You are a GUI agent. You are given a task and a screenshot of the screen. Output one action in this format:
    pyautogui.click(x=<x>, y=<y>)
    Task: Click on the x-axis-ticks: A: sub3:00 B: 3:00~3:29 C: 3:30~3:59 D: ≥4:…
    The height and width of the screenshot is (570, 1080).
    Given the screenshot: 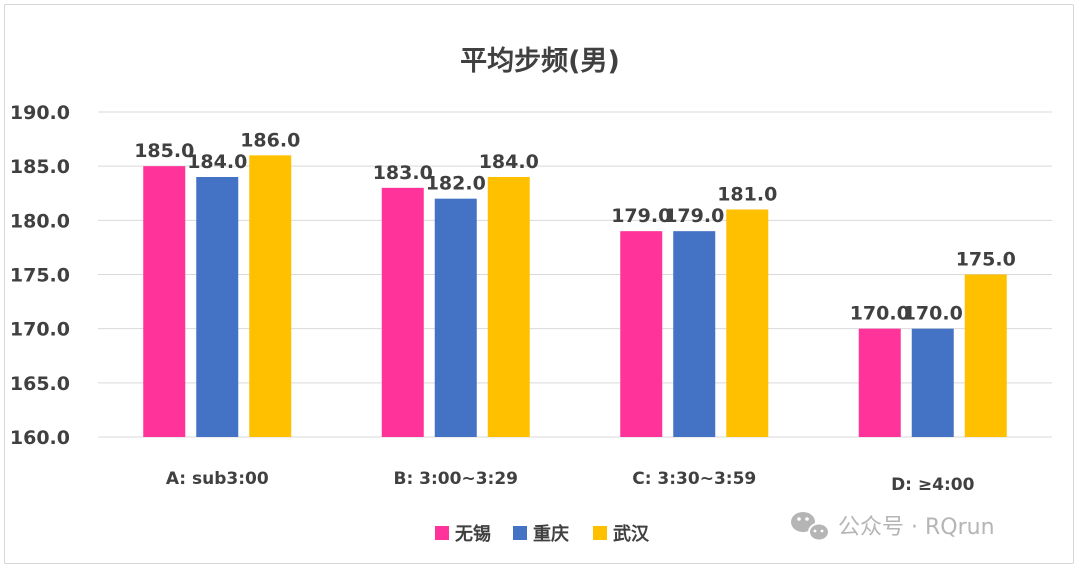 What is the action you would take?
    pyautogui.click(x=570, y=482)
    